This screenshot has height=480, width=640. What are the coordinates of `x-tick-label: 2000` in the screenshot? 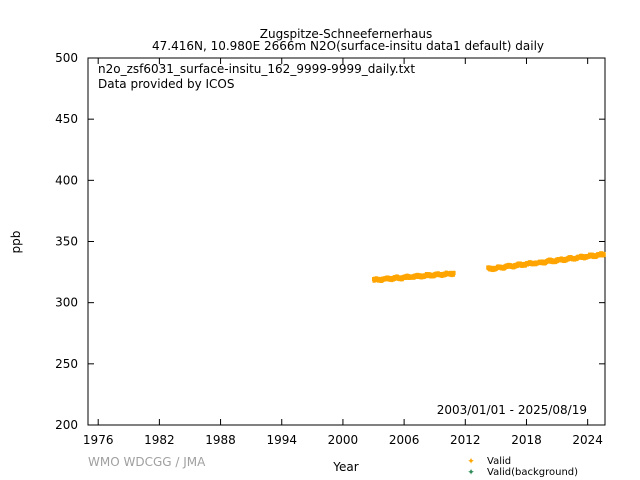 It's located at (343, 440).